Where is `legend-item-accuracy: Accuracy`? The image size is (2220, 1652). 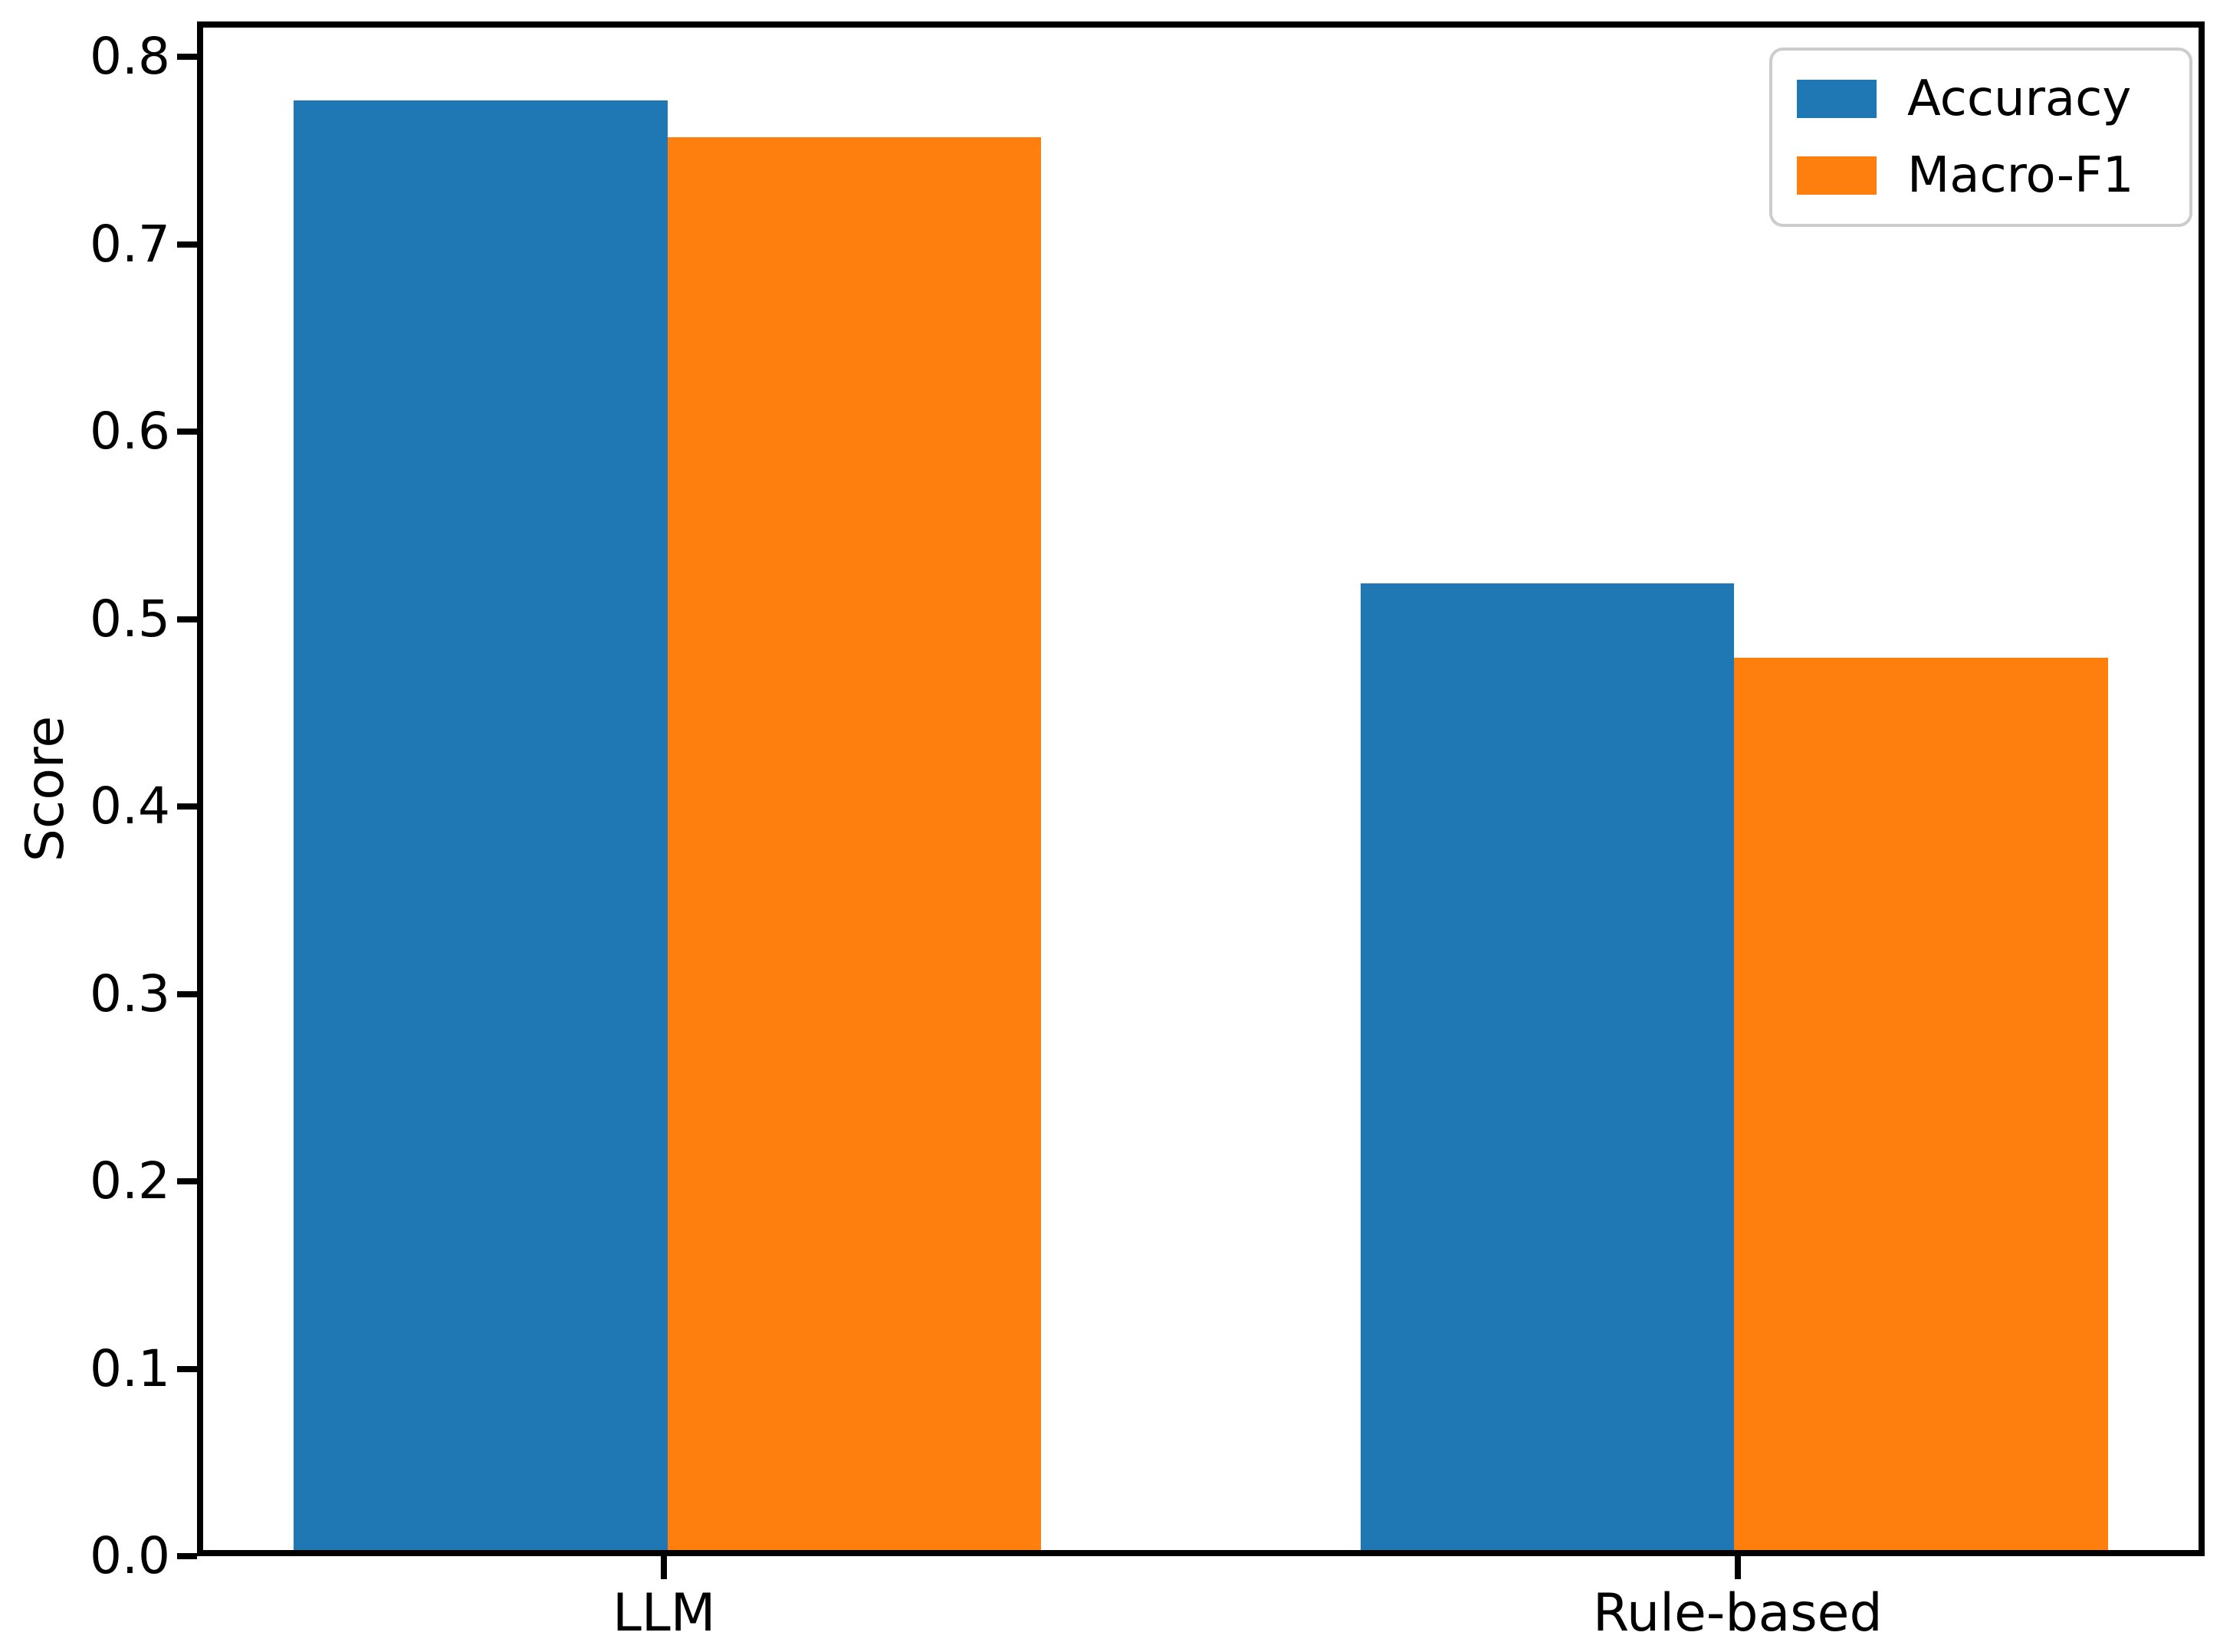
legend-item-accuracy: Accuracy is located at coordinates (1981, 99).